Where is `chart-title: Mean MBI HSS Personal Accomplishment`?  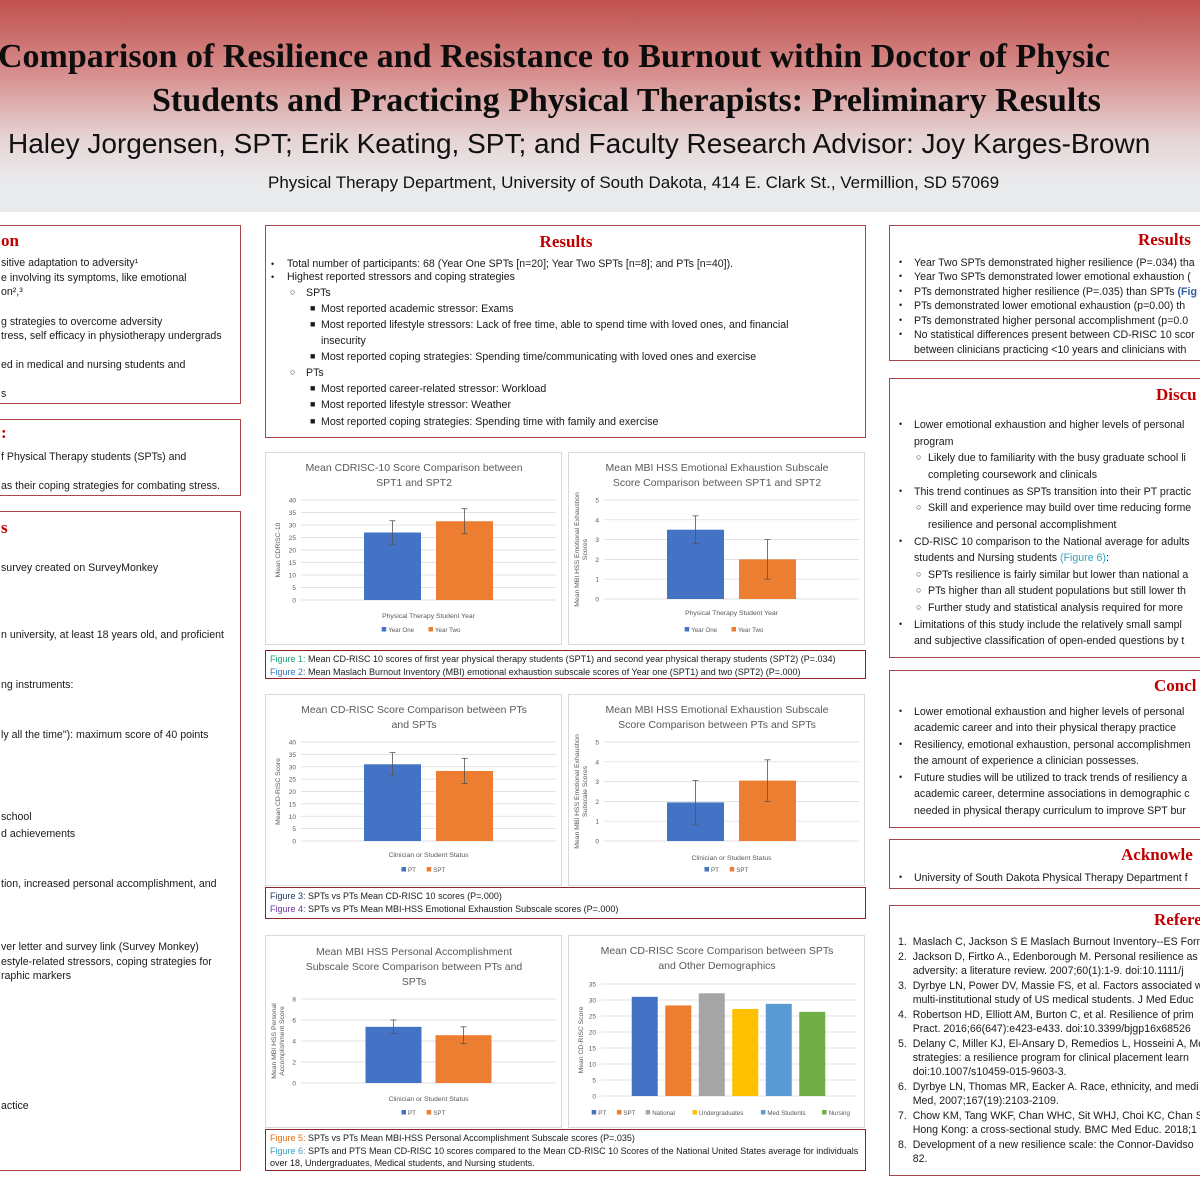
chart-title: Mean MBI HSS Personal Accomplishment is located at coordinates (414, 952).